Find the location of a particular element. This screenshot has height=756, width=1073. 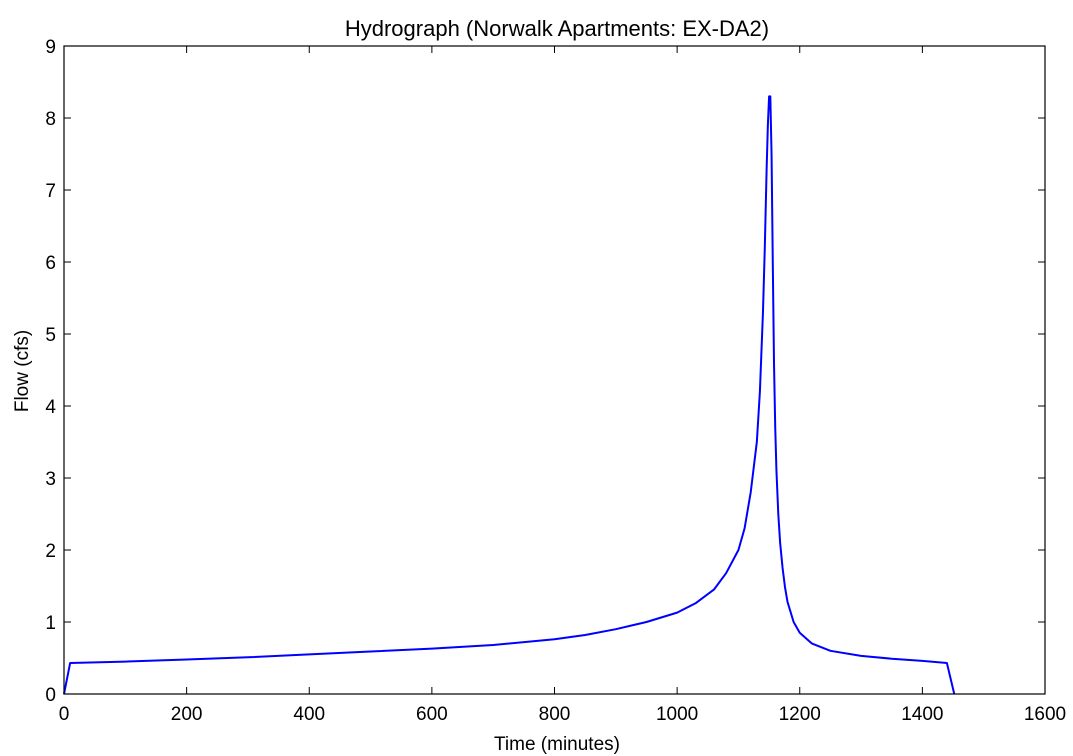

x-tick-label: 400 is located at coordinates (309, 714).